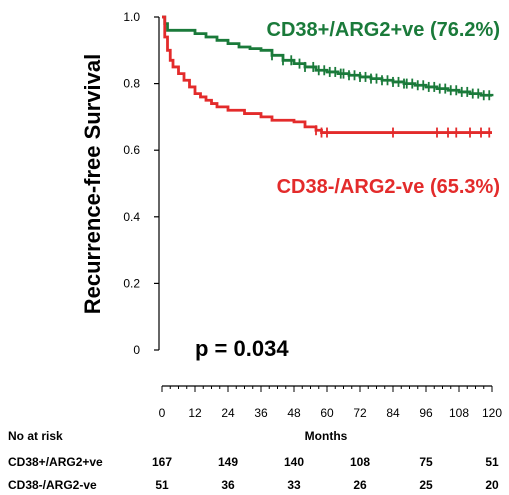 Image resolution: width=509 pixels, height=495 pixels. Describe the element at coordinates (325, 473) in the screenshot. I see `risk-table-values: 167 149 140 108 75 51 51 36 33 26 25 20` at that location.